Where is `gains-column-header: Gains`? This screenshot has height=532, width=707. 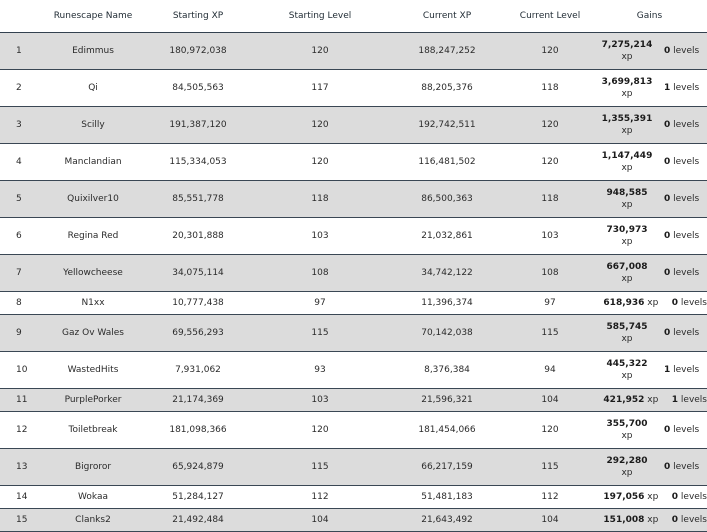
gains-column-header: Gains is located at coordinates (649, 16).